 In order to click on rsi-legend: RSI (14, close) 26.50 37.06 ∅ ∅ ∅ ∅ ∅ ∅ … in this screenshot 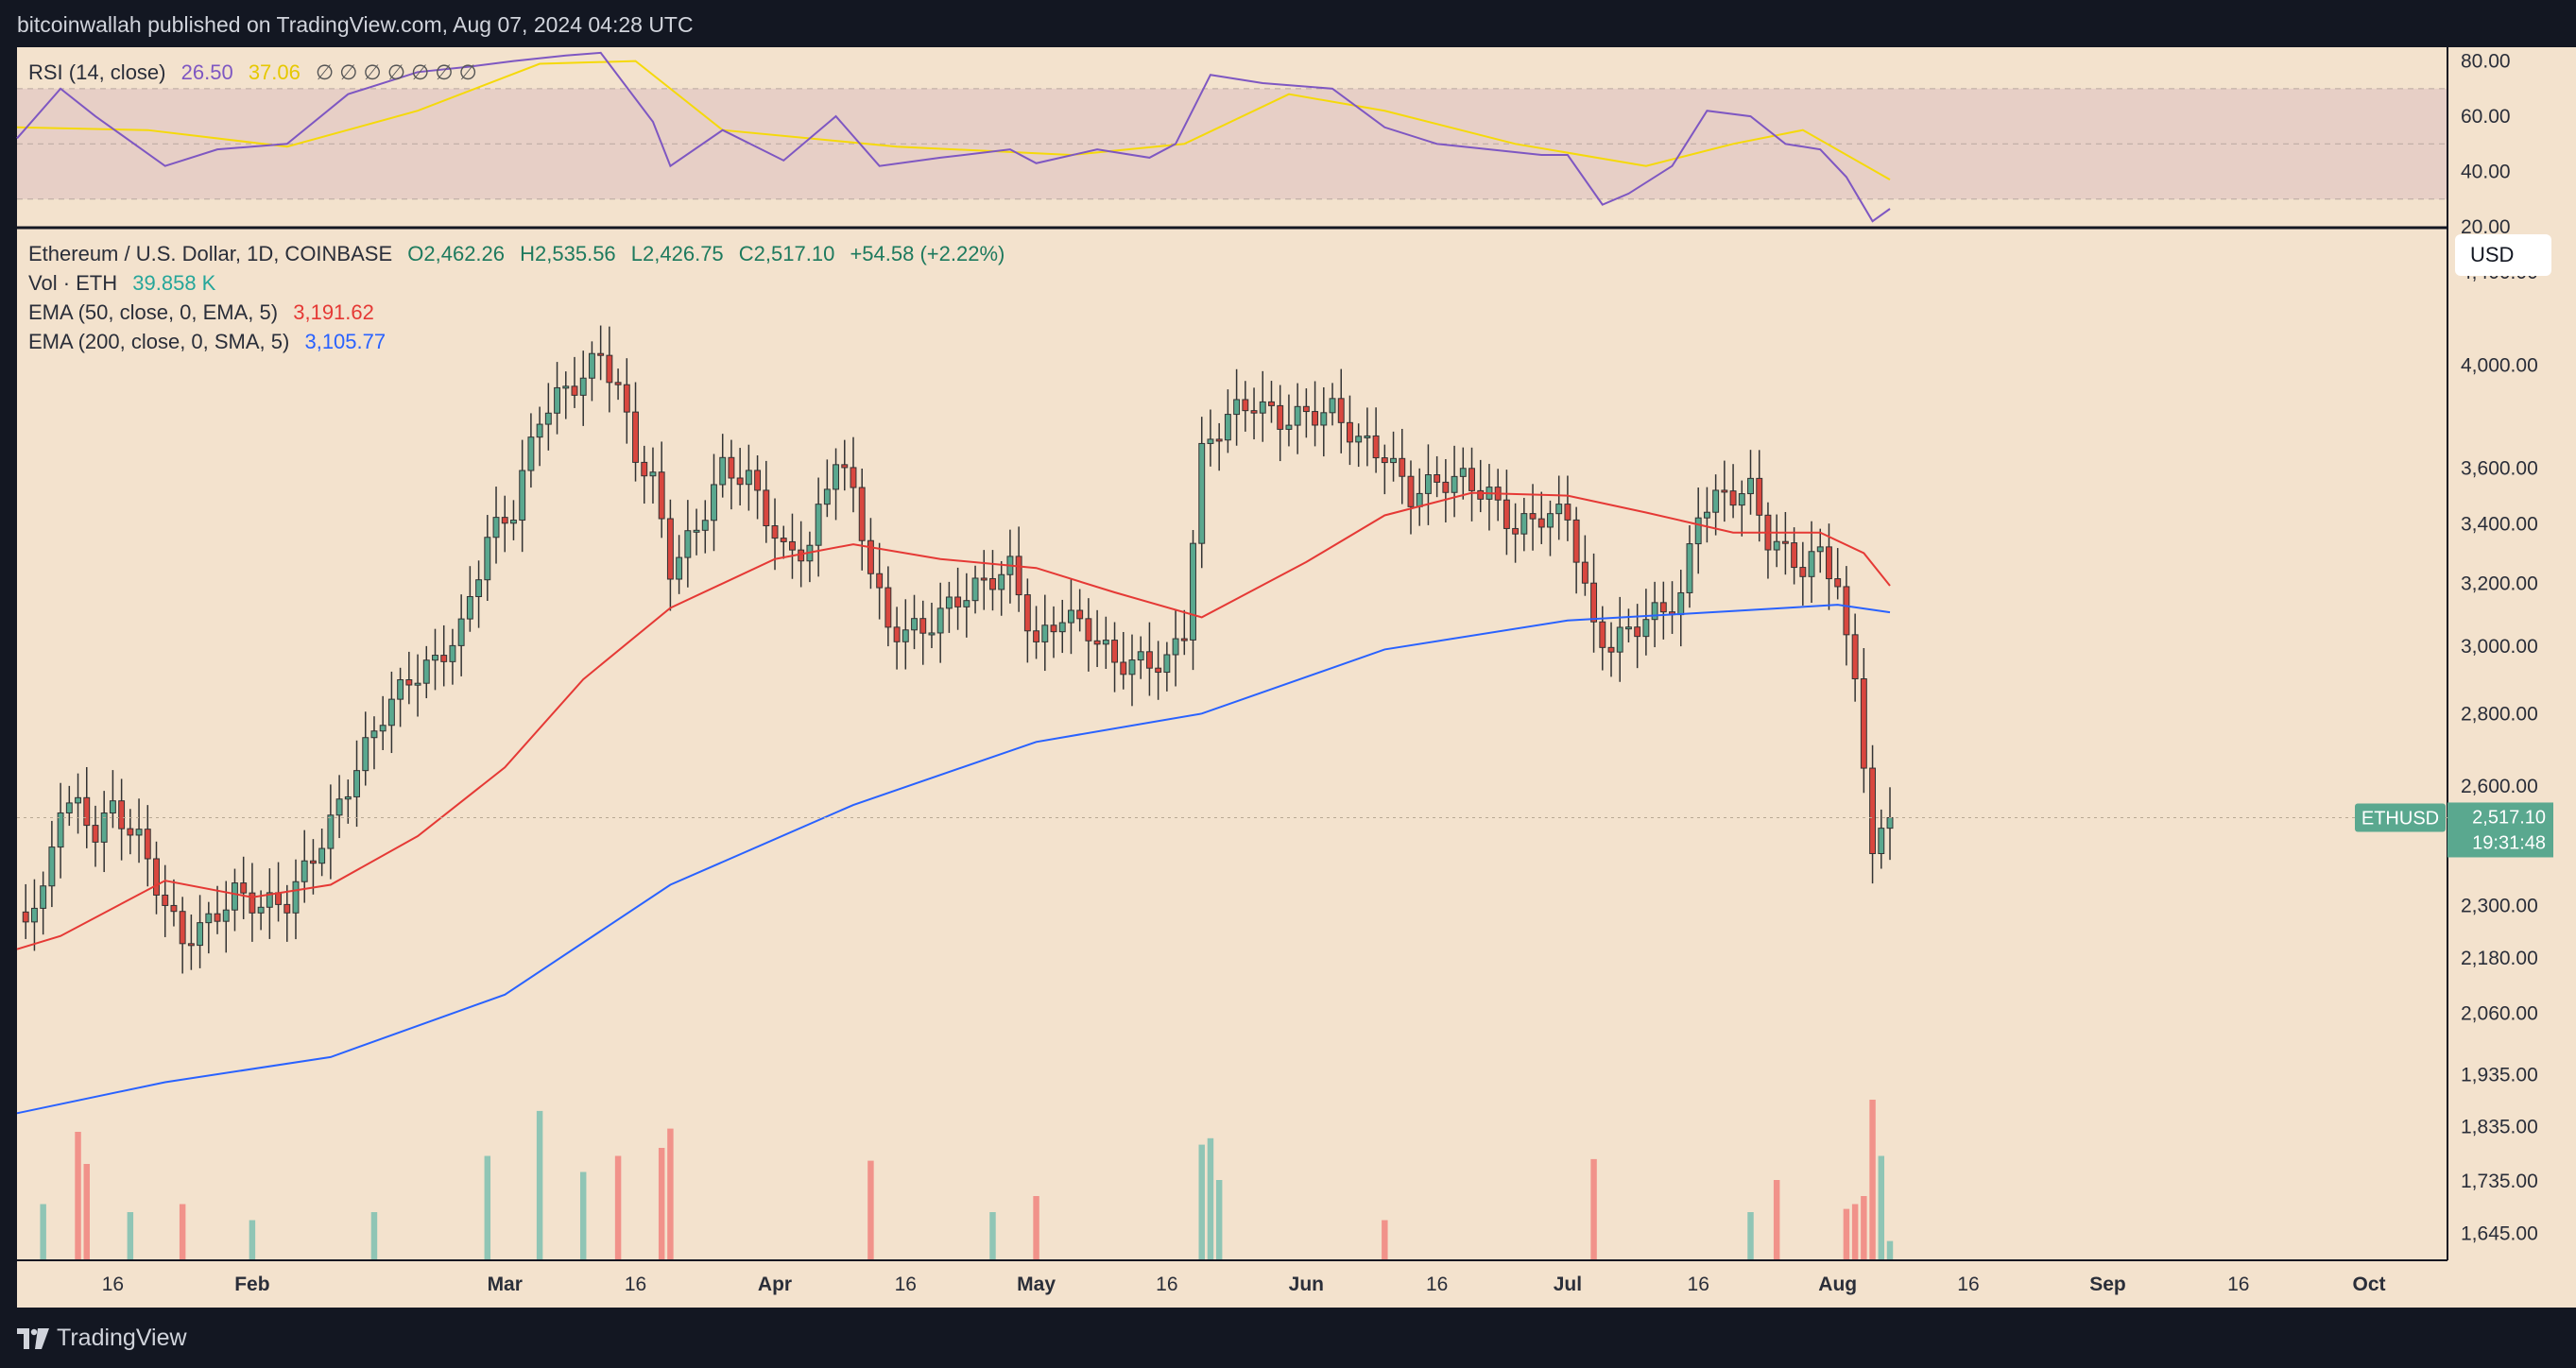, I will do `click(257, 73)`.